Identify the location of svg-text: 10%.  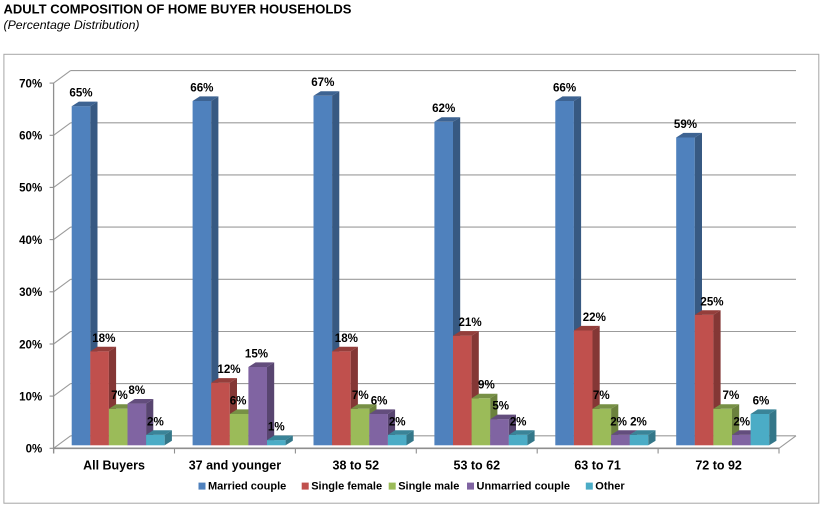
(30, 397).